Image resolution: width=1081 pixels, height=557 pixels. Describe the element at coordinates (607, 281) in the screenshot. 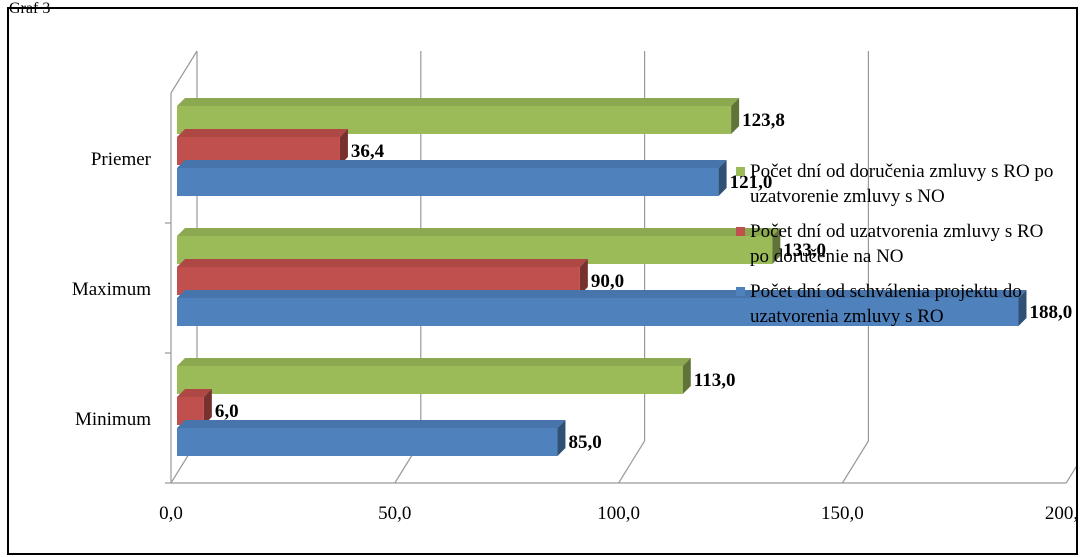

I see `data-label: 90,0` at that location.